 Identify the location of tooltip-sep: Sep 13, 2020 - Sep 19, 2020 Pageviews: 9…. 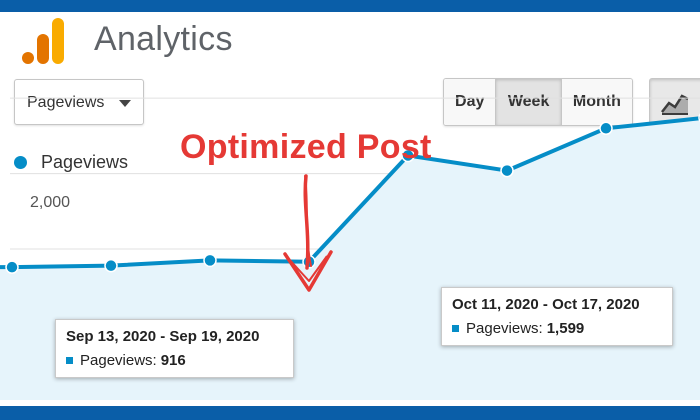
(174, 348).